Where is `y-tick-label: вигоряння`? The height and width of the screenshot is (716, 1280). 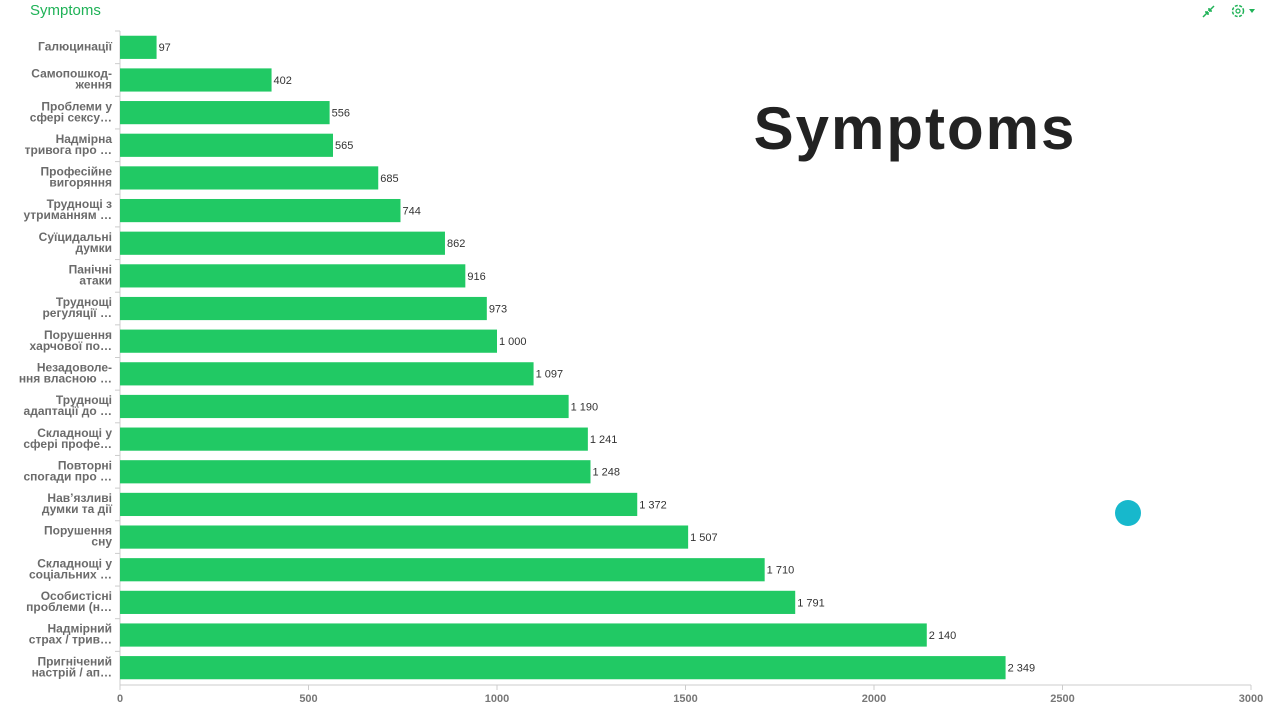 y-tick-label: вигоряння is located at coordinates (80, 183).